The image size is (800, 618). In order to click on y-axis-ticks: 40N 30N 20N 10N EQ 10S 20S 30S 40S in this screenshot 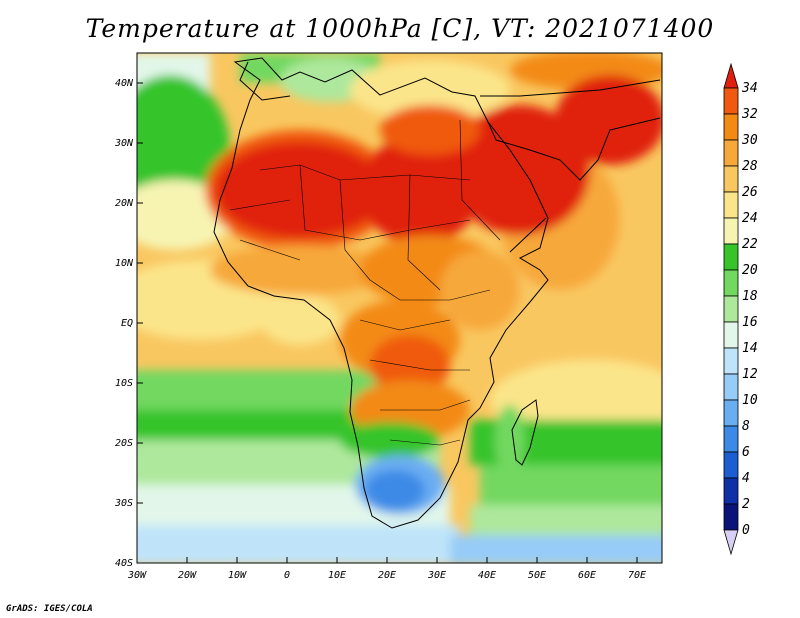, I will do `click(128, 323)`.